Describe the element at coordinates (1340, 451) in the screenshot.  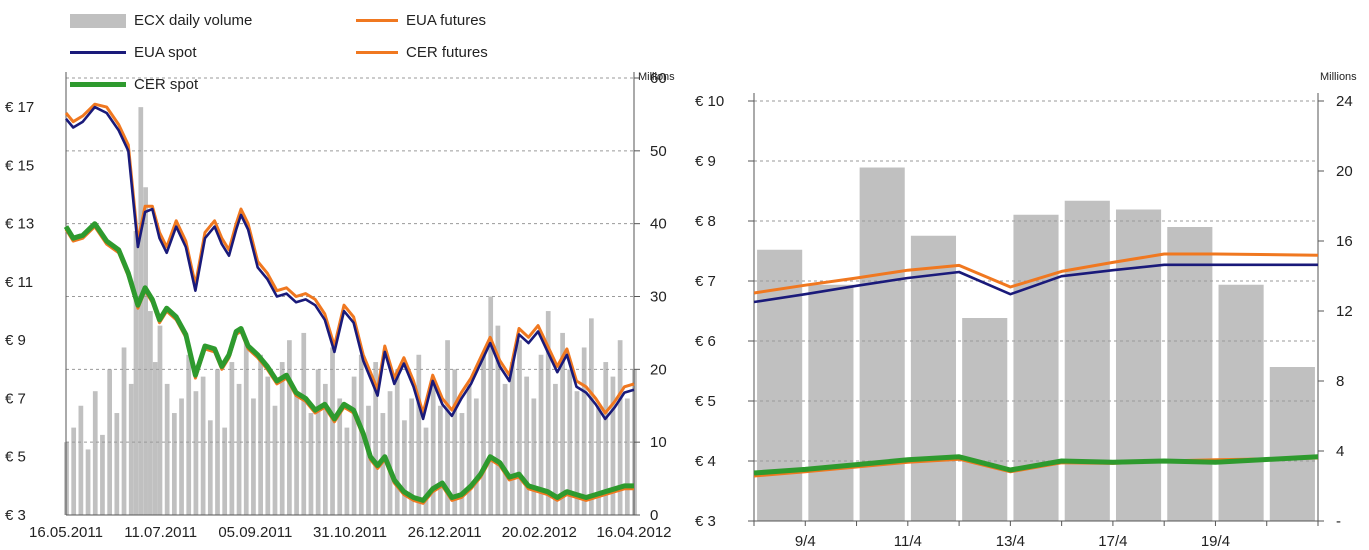
I see `right-tick-label: 4` at that location.